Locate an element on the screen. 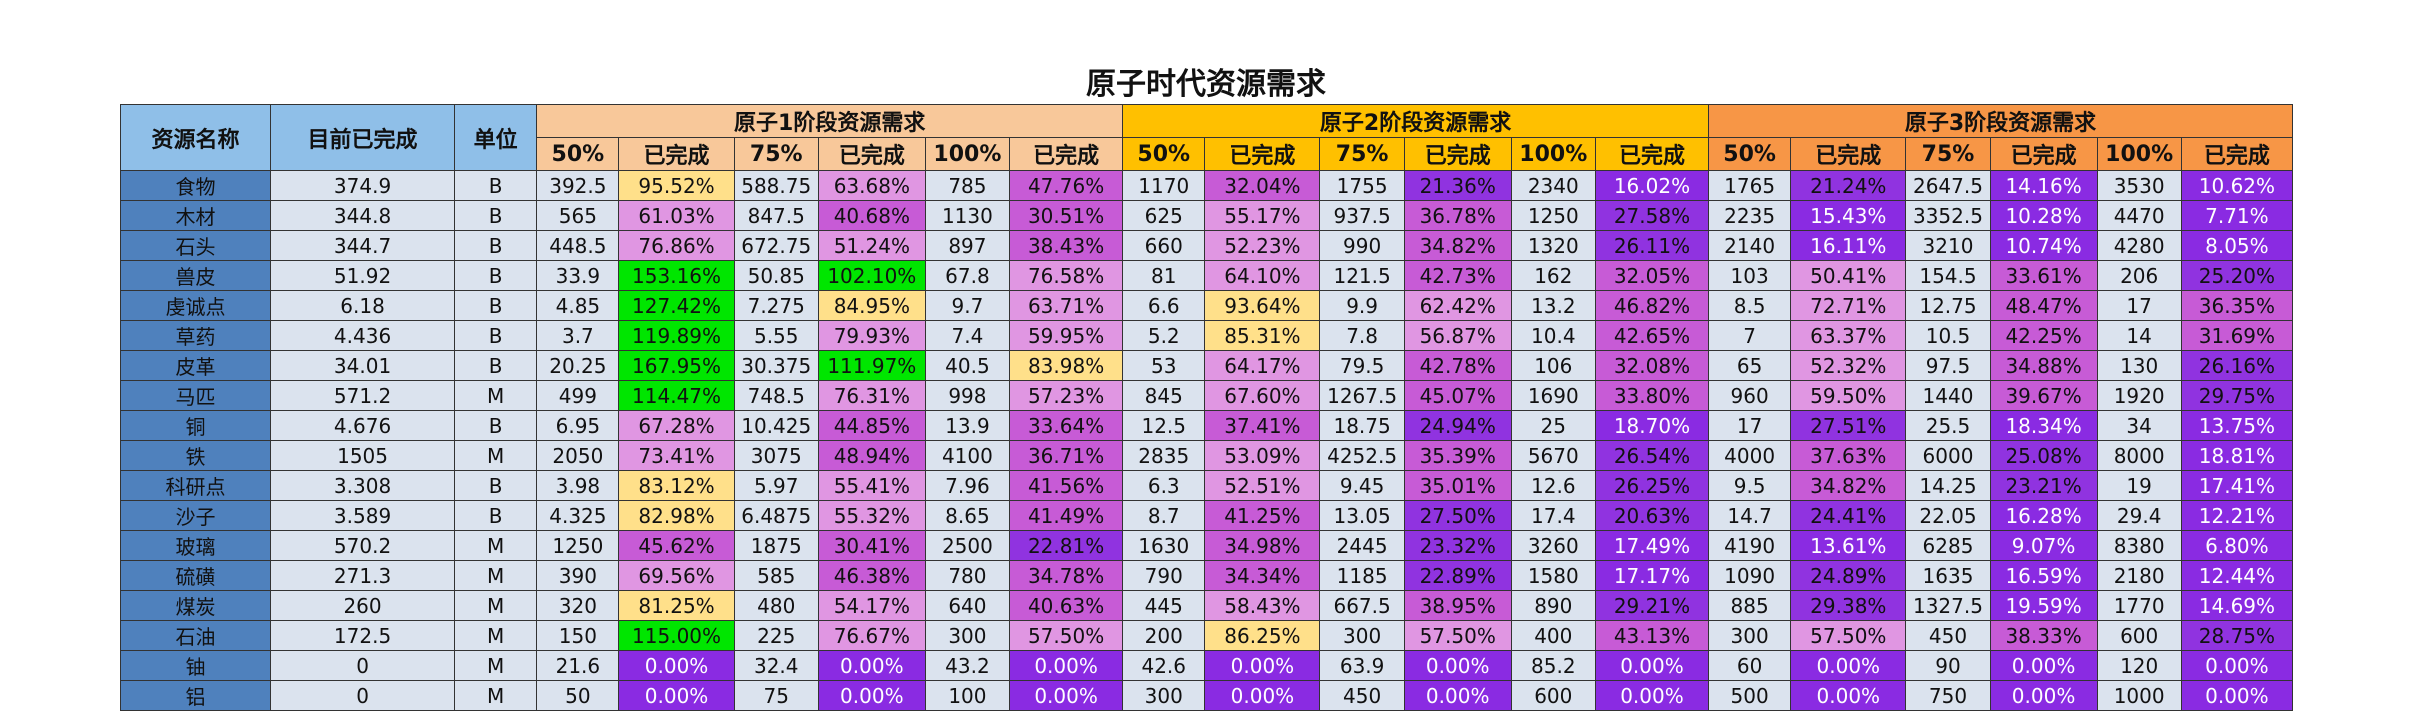 The height and width of the screenshot is (711, 2412). requirement-cell: 106 is located at coordinates (1553, 365).